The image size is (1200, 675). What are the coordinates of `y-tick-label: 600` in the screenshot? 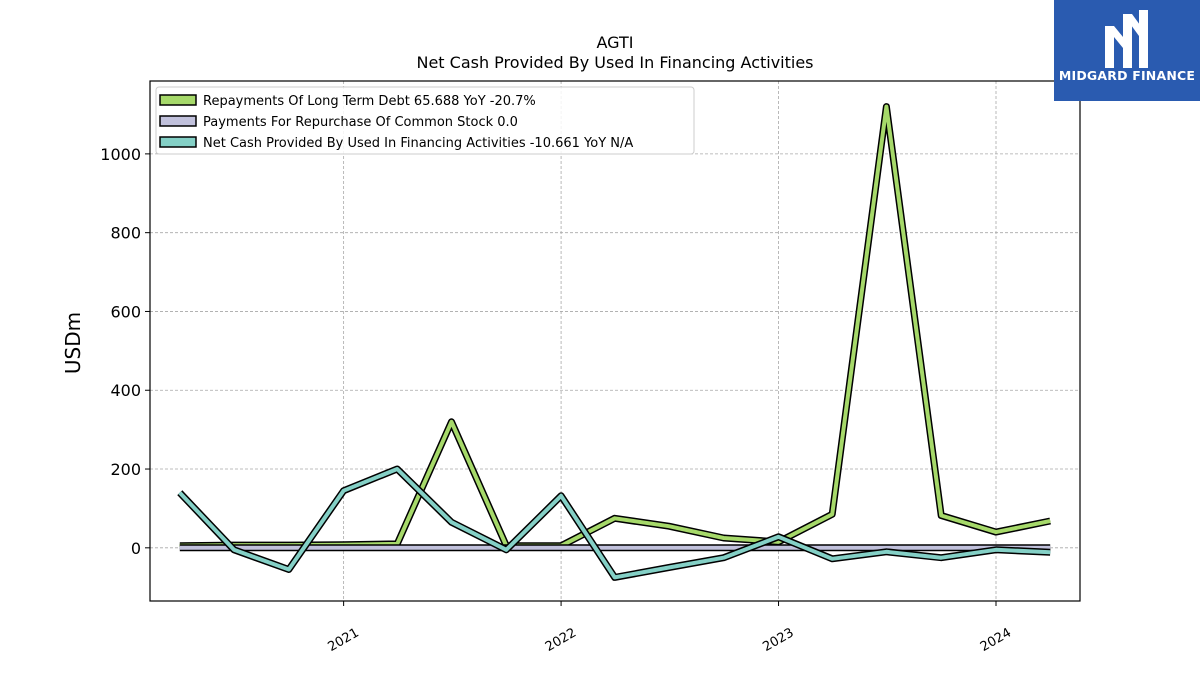 It's located at (125, 311).